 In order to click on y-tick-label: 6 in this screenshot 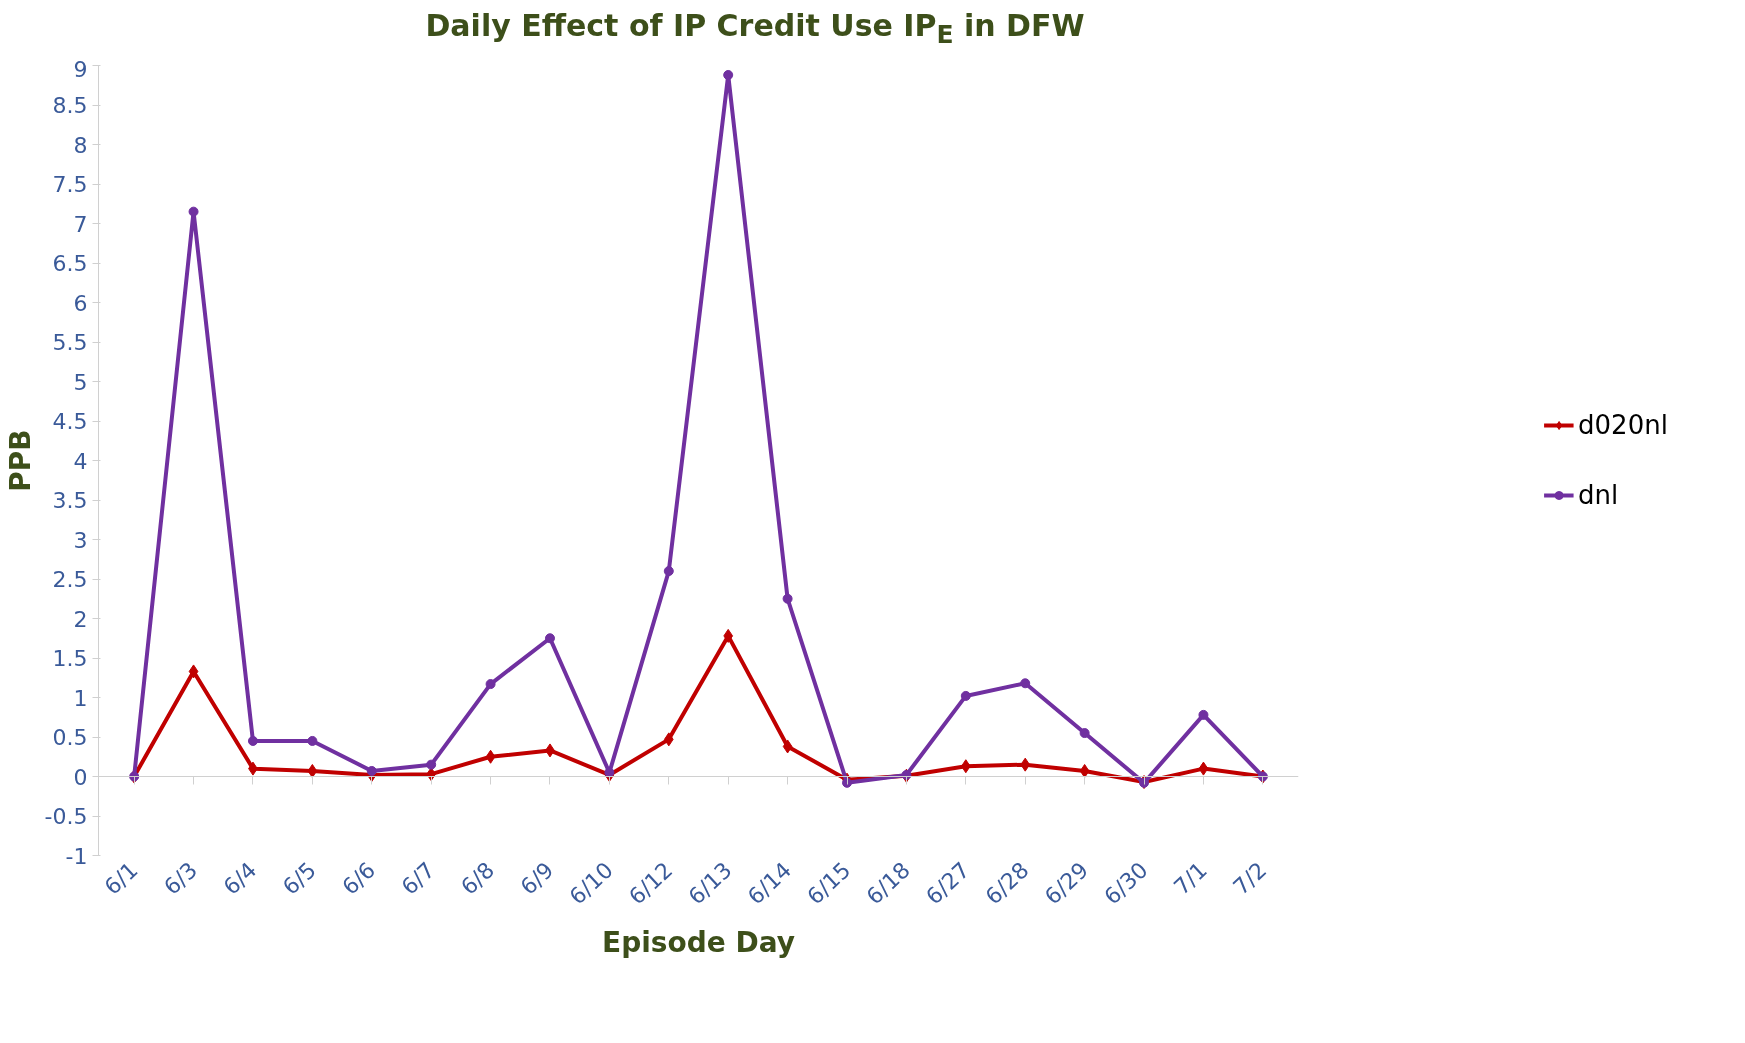, I will do `click(80, 303)`.